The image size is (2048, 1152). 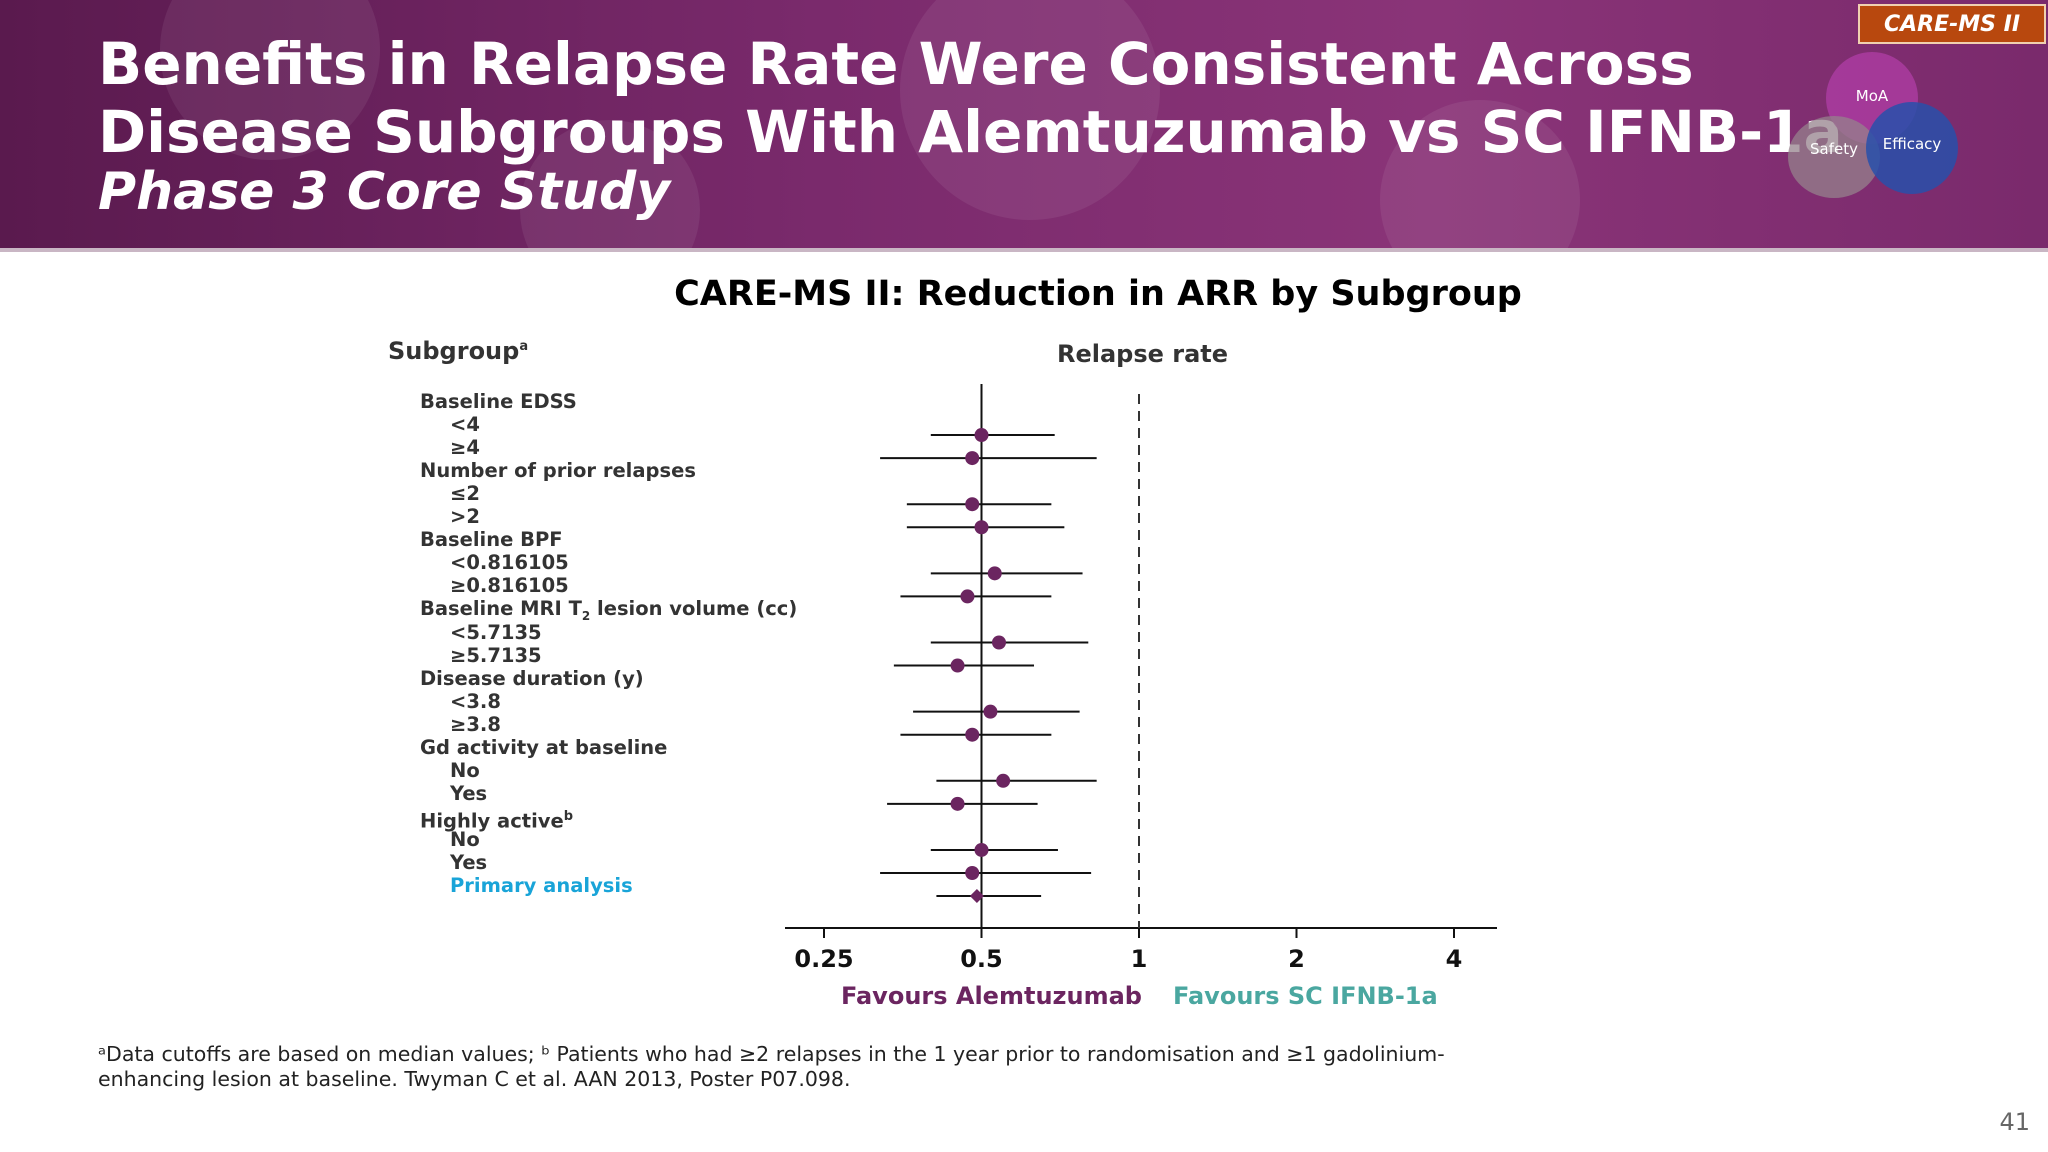 What do you see at coordinates (991, 996) in the screenshot?
I see `favours-alemtuzumab-label: Favours Alemtuzumab` at bounding box center [991, 996].